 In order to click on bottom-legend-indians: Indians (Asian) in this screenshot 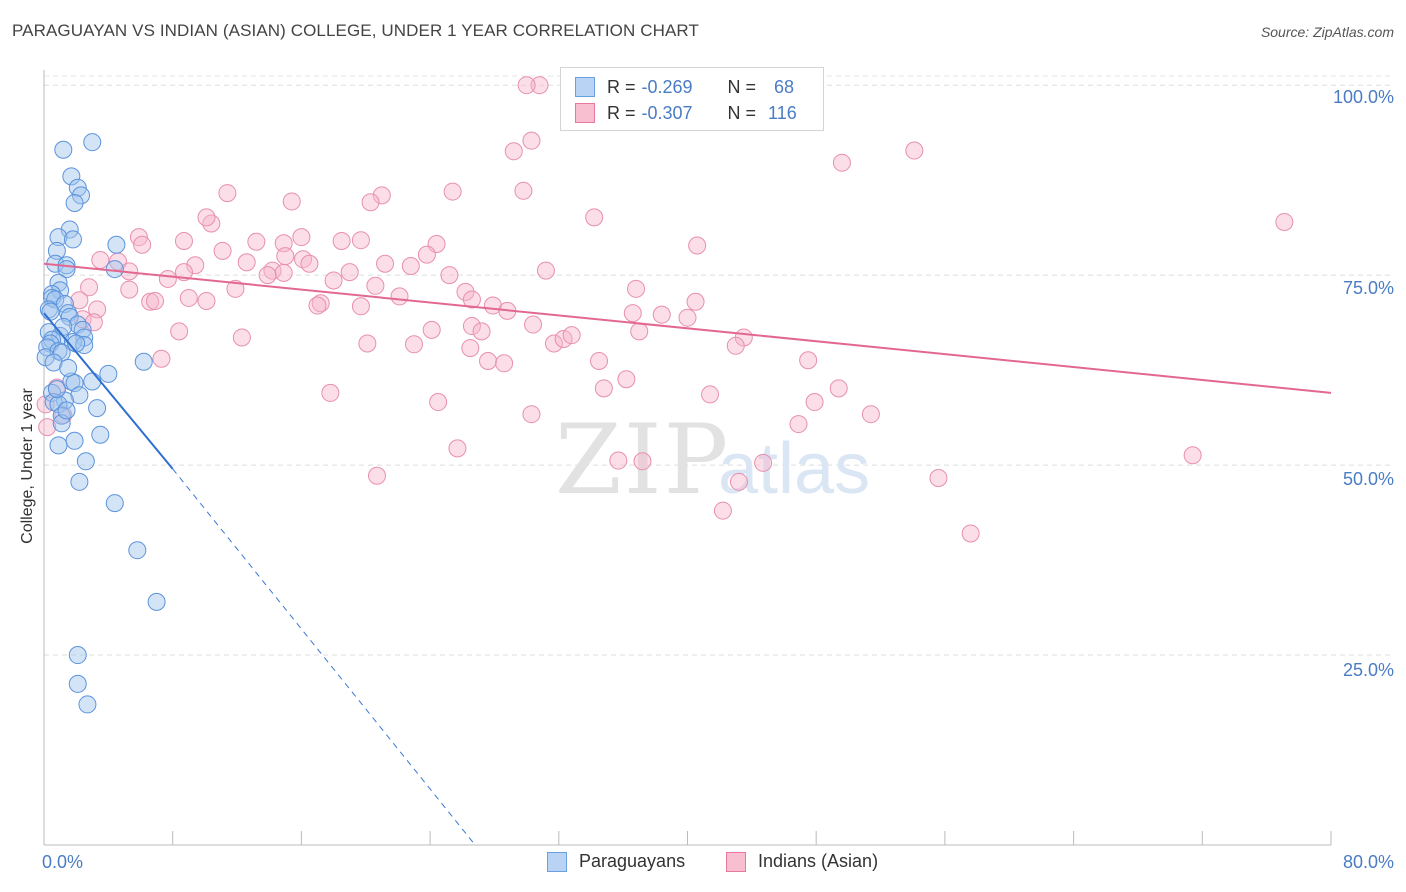, I will do `click(802, 861)`.